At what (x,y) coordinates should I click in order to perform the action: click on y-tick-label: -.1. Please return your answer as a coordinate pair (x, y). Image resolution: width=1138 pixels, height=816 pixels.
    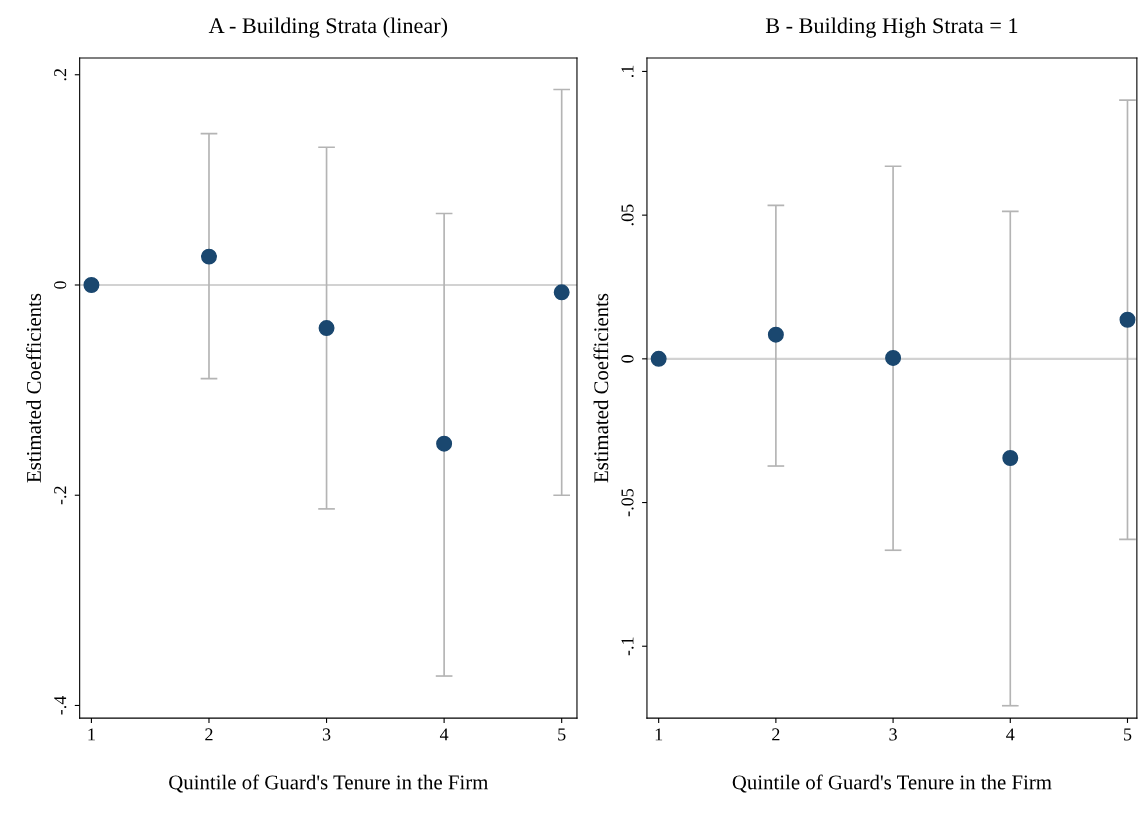
    Looking at the image, I should click on (627, 646).